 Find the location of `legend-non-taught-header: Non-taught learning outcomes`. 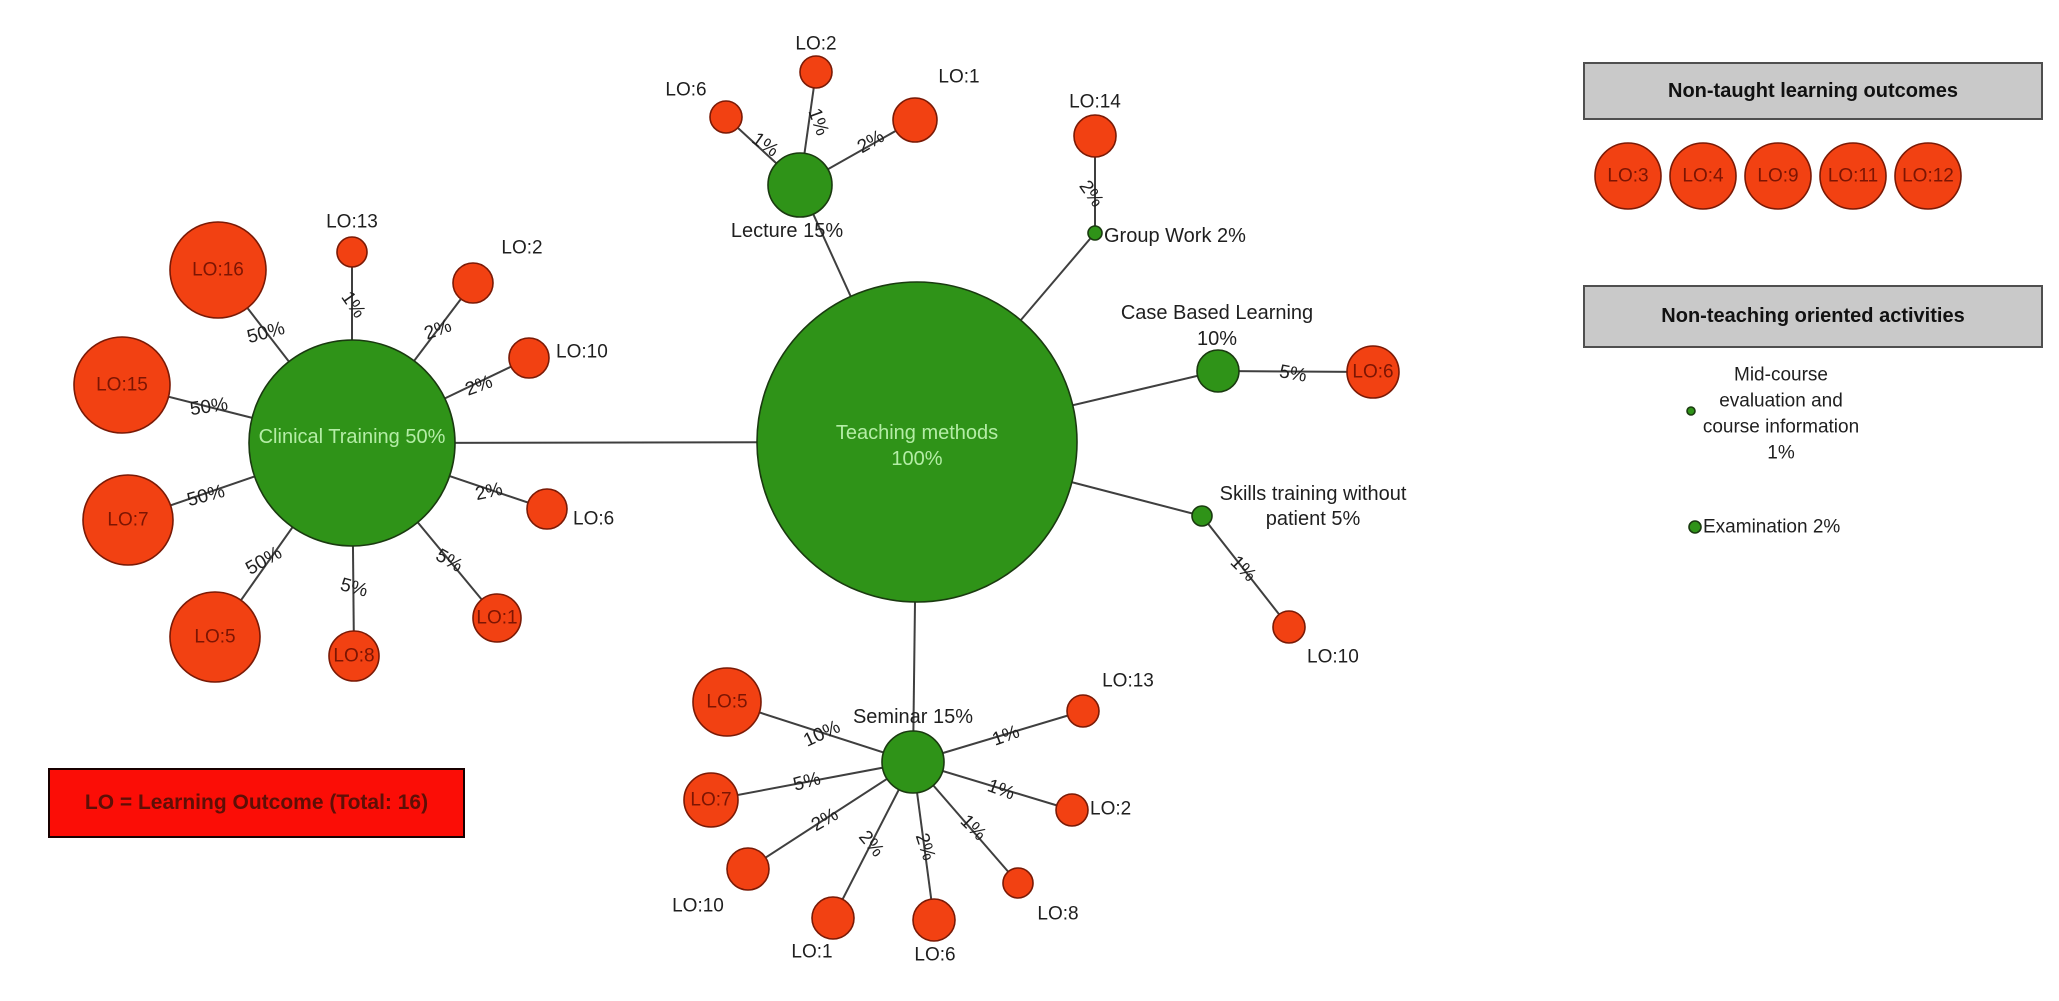

legend-non-taught-header: Non-taught learning outcomes is located at coordinates (1813, 91).